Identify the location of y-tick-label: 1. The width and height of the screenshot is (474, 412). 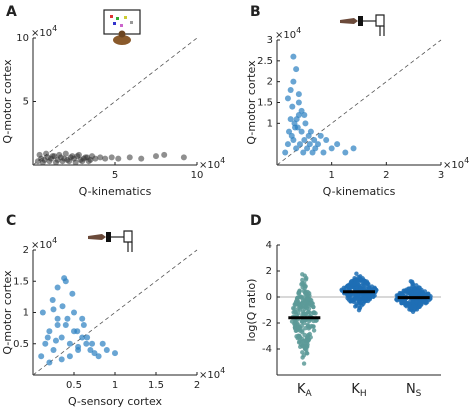
(26, 313).